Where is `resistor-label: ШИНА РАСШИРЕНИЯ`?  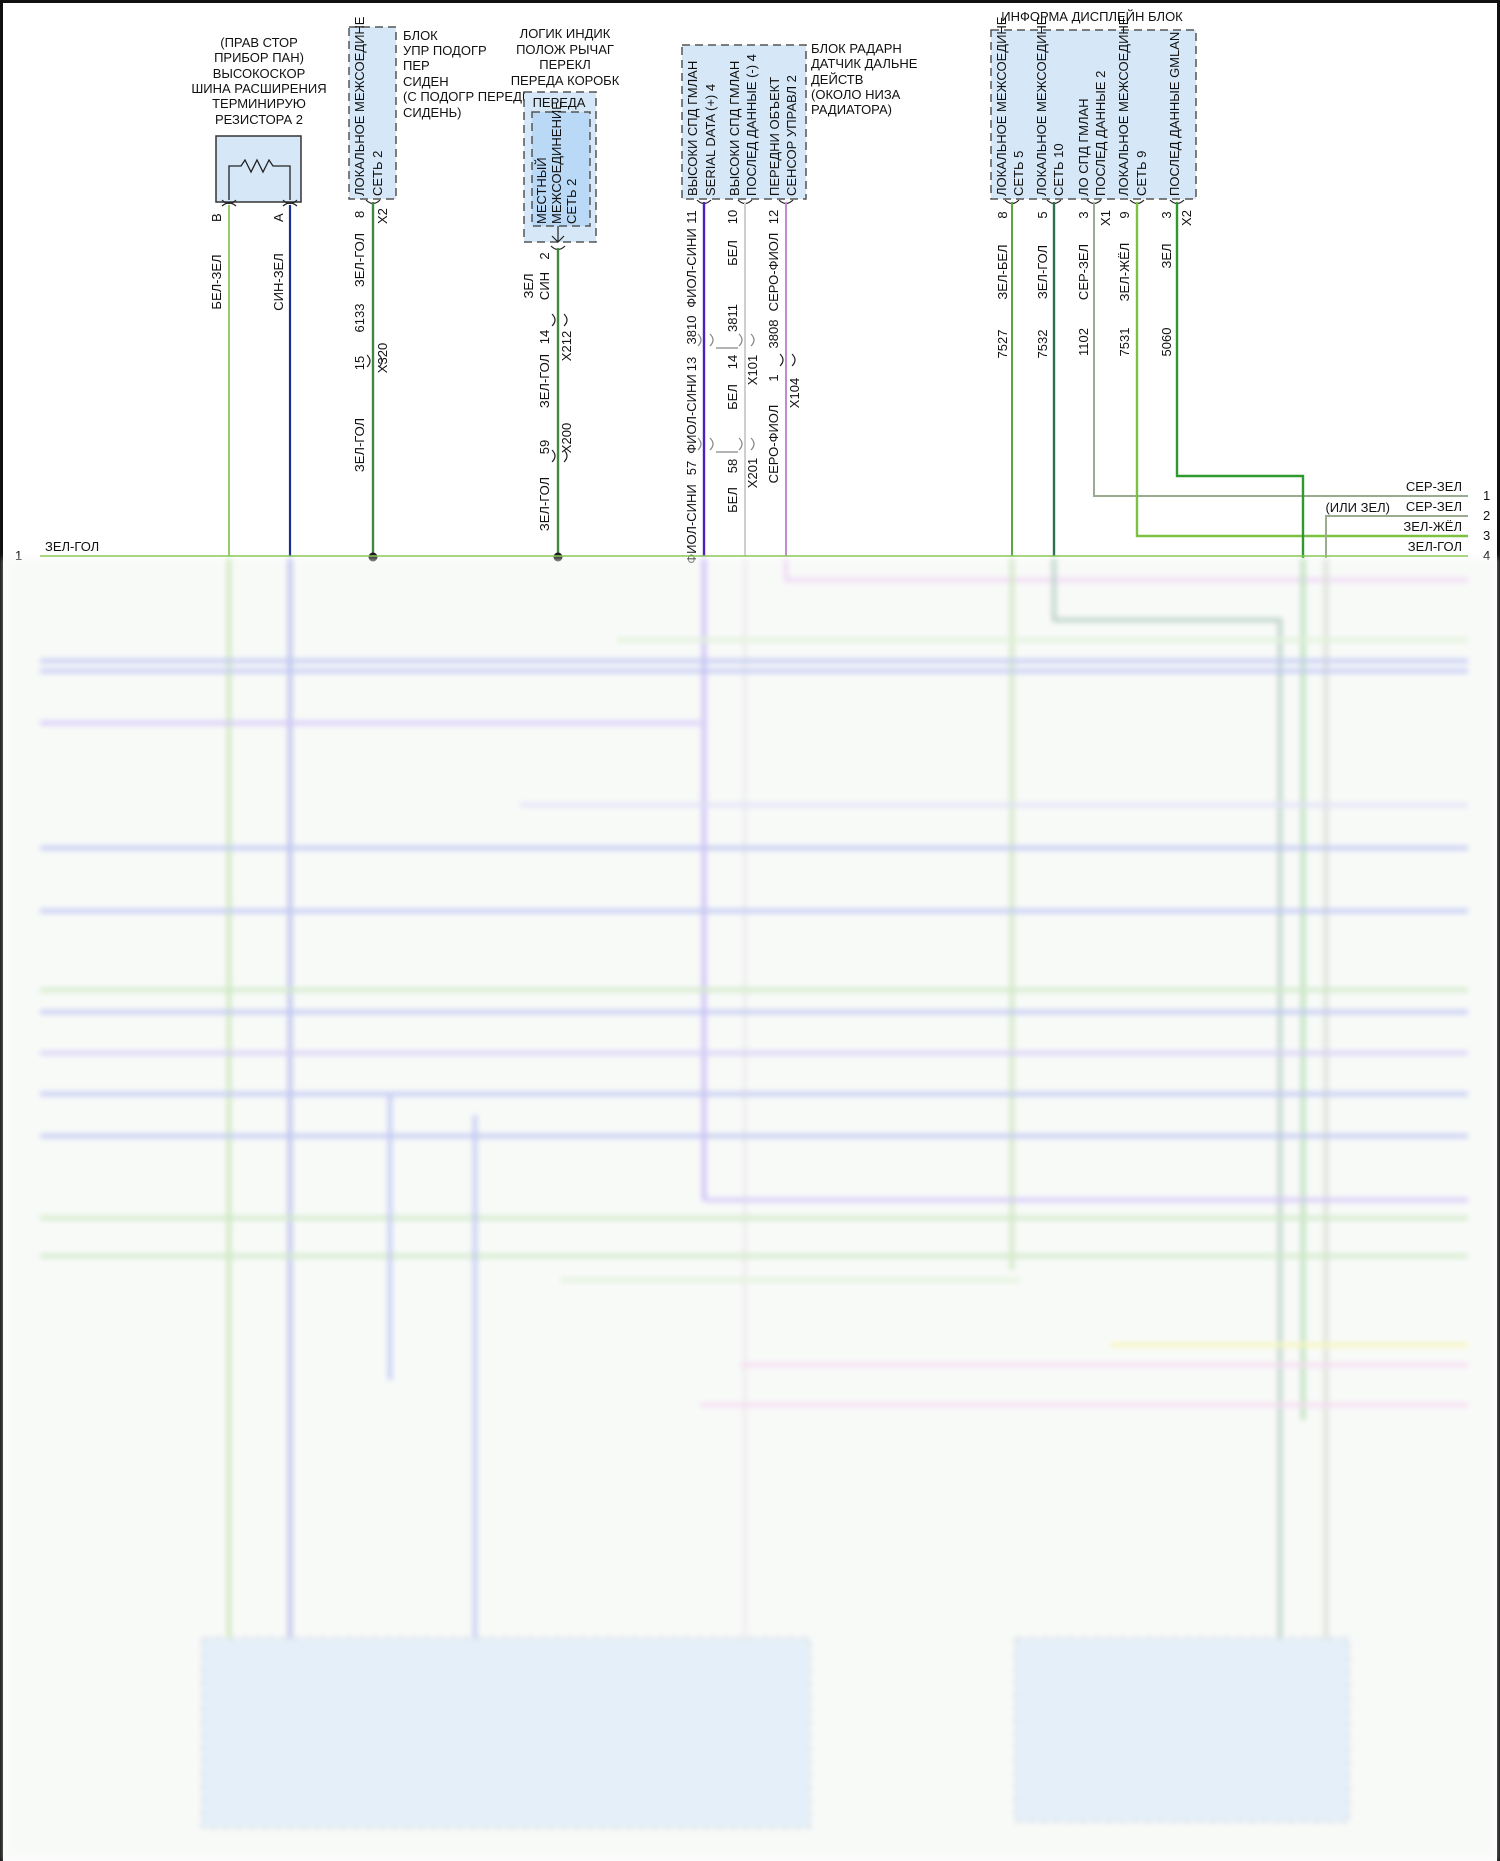 resistor-label: ШИНА РАСШИРЕНИЯ is located at coordinates (258, 88).